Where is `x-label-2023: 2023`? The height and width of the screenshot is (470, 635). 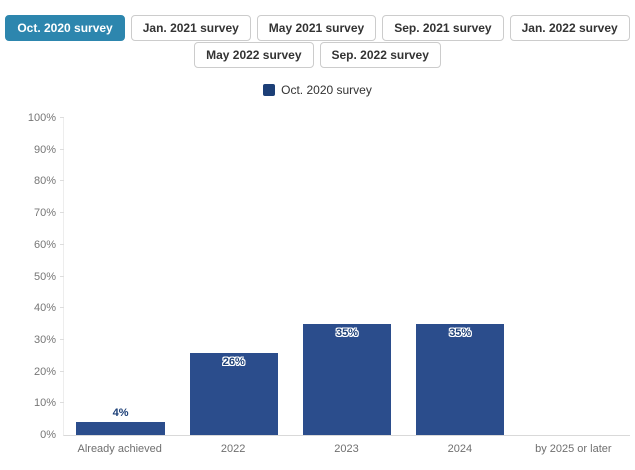
x-label-2023: 2023 is located at coordinates (346, 449).